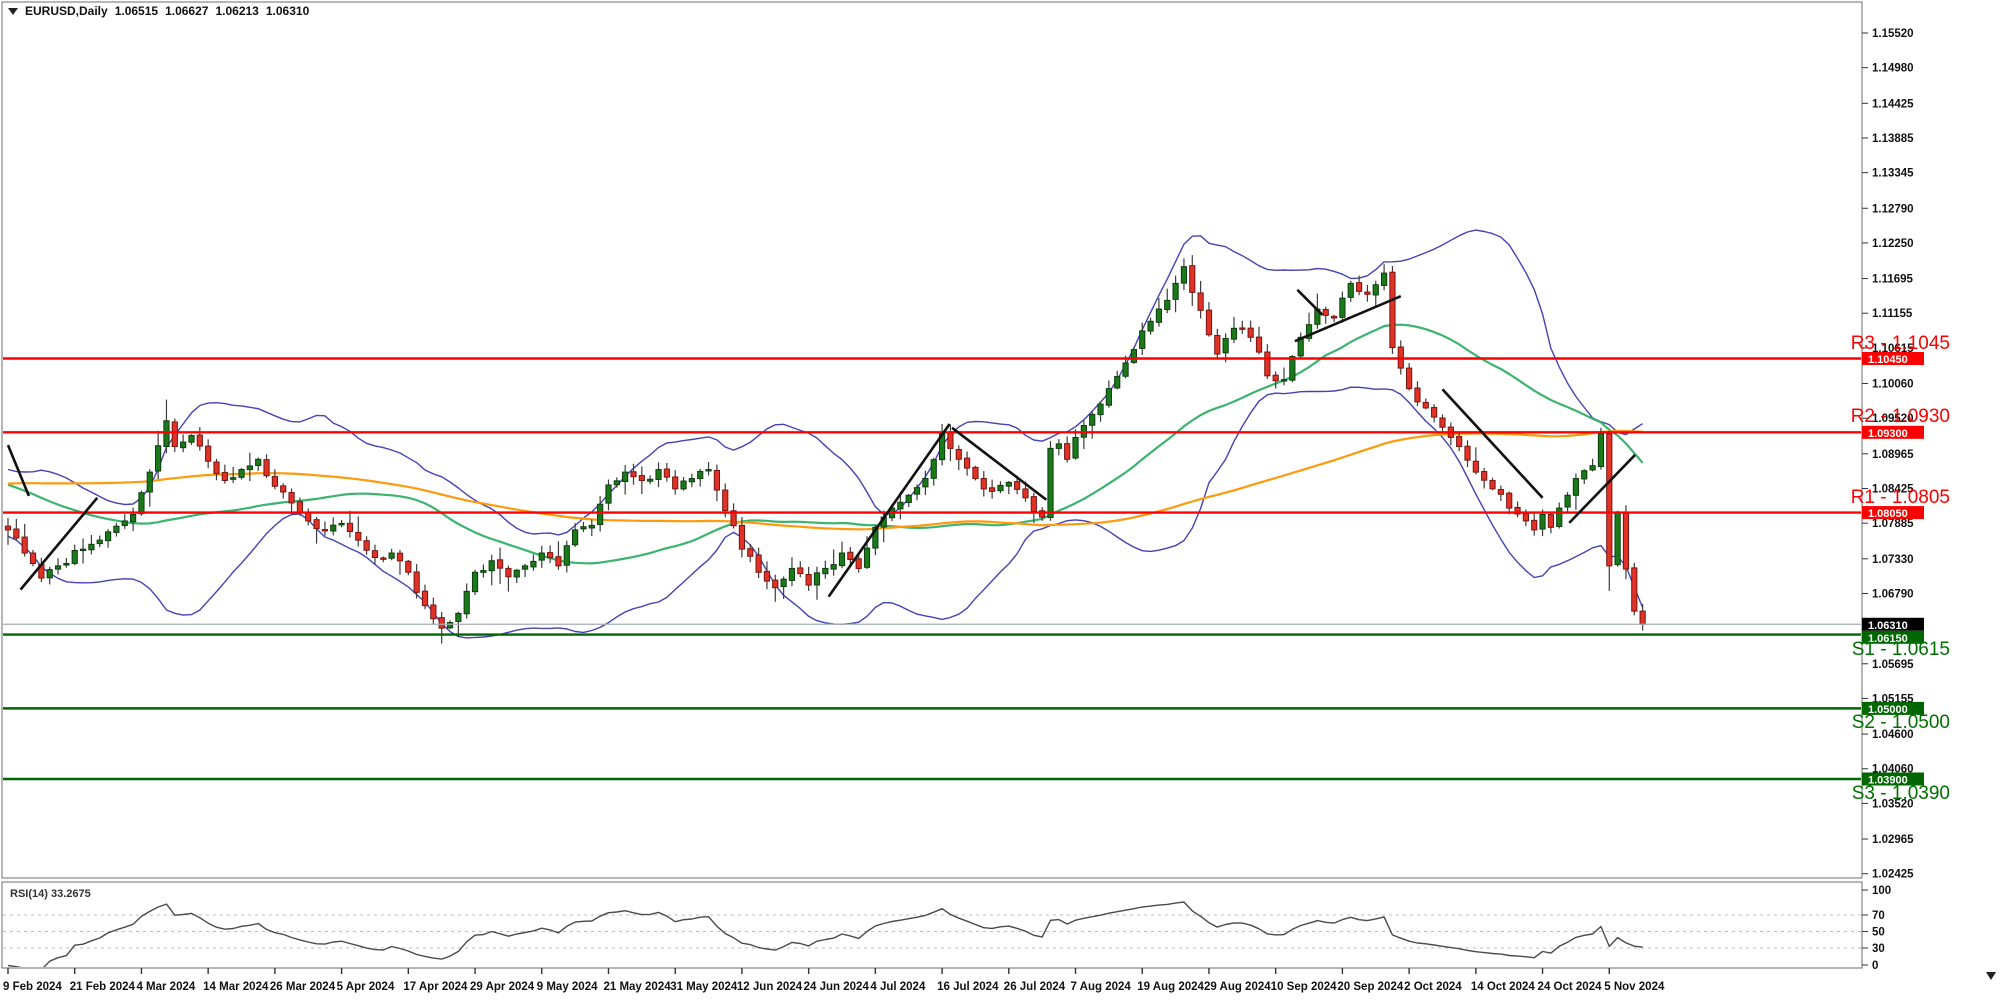 Image resolution: width=2000 pixels, height=1002 pixels. I want to click on current-price-badge-text: 1.06310, so click(1888, 626).